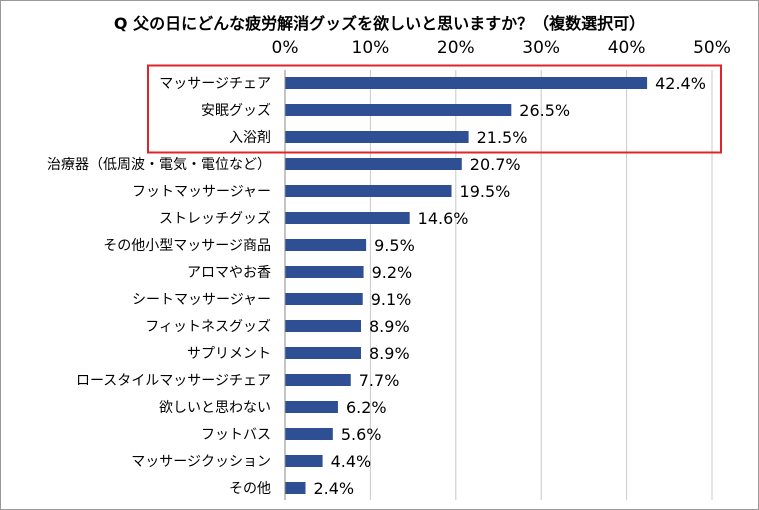 The width and height of the screenshot is (759, 510). Describe the element at coordinates (502, 137) in the screenshot. I see `value-label: 21.5%` at that location.